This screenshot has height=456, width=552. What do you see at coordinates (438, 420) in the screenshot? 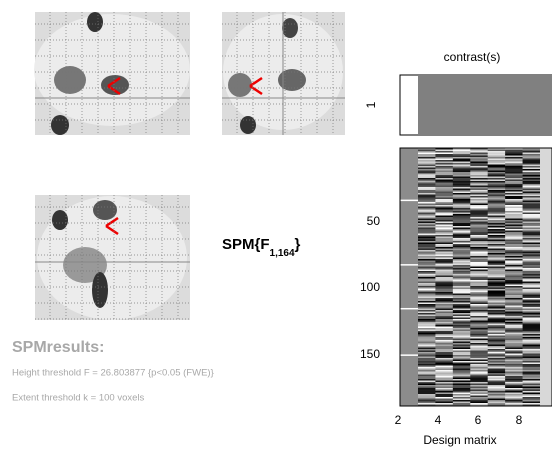
I see `x-tick-label: 4` at bounding box center [438, 420].